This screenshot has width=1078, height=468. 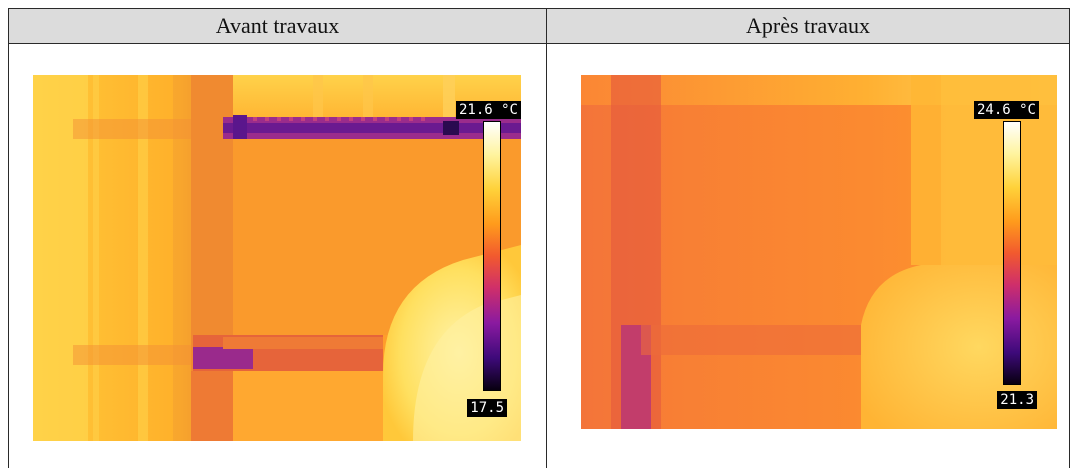 I want to click on color-scale-bar-before, so click(x=492, y=256).